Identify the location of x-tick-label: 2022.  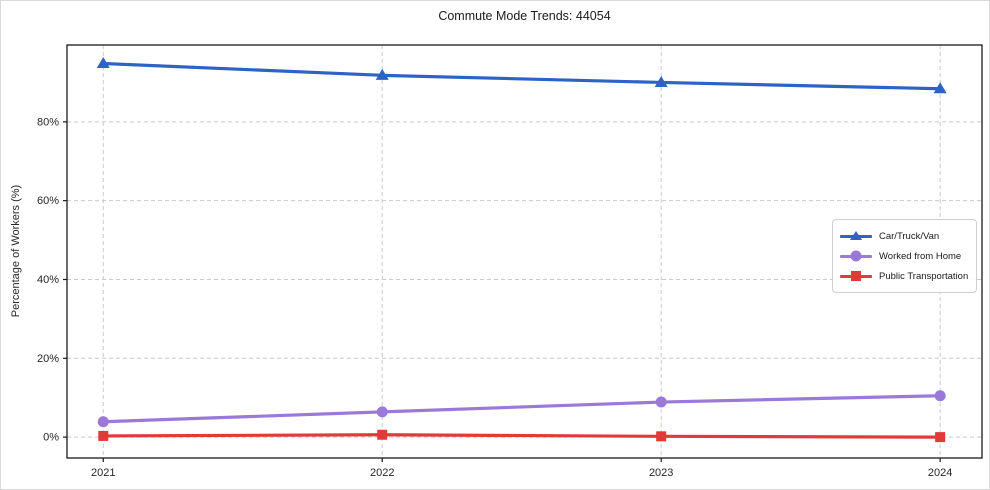
(382, 473).